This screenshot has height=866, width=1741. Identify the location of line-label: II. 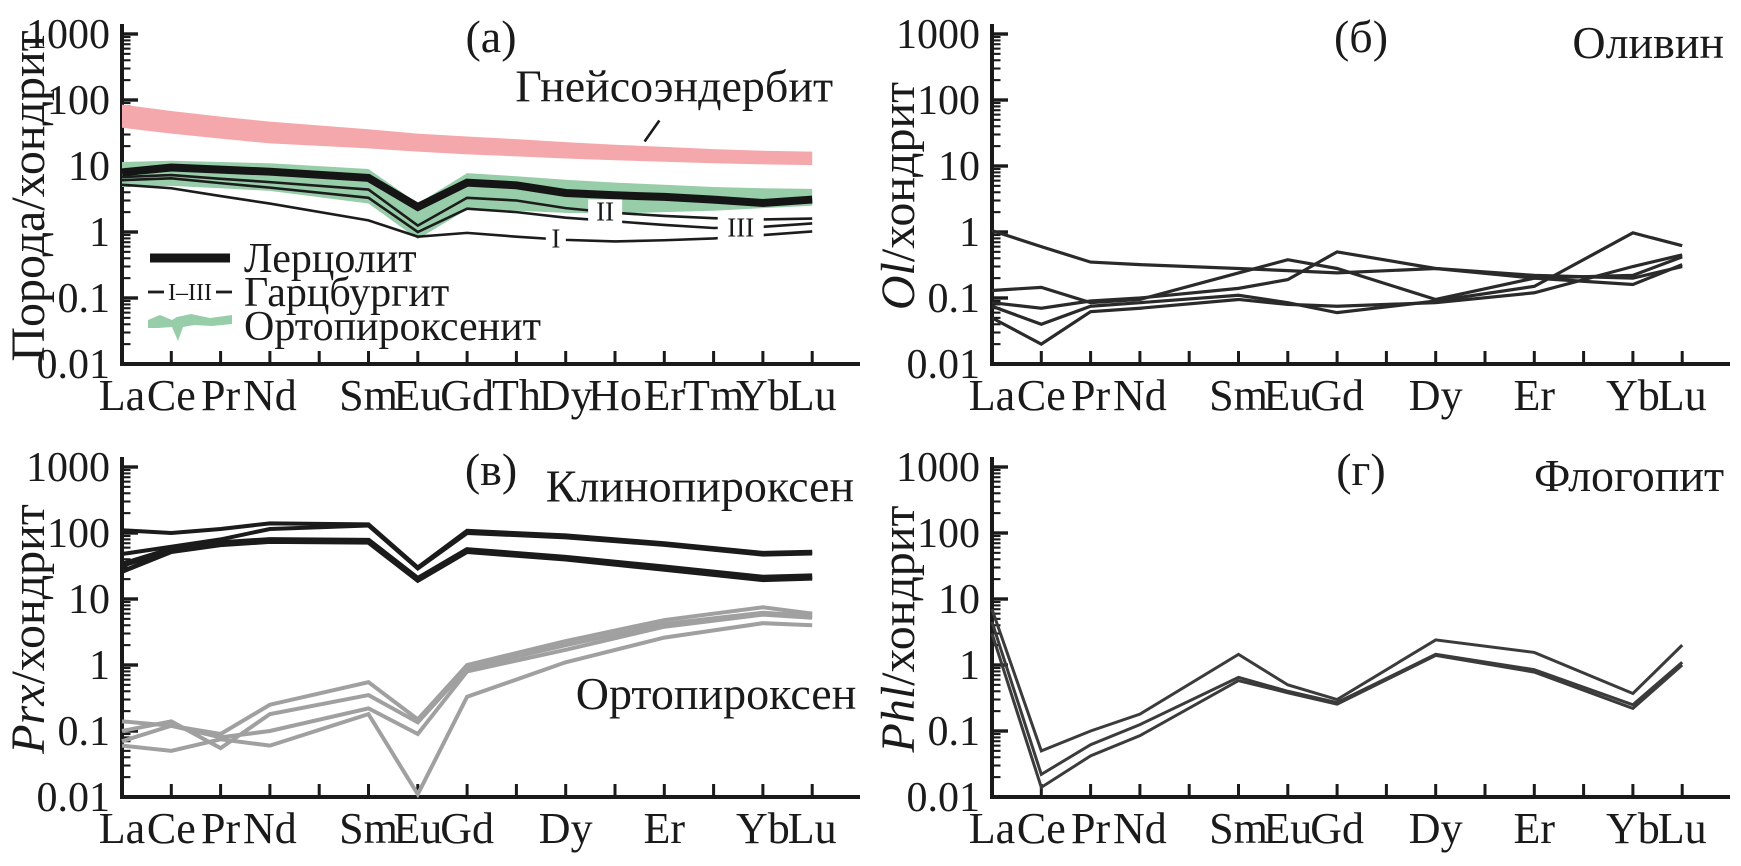
(605, 211).